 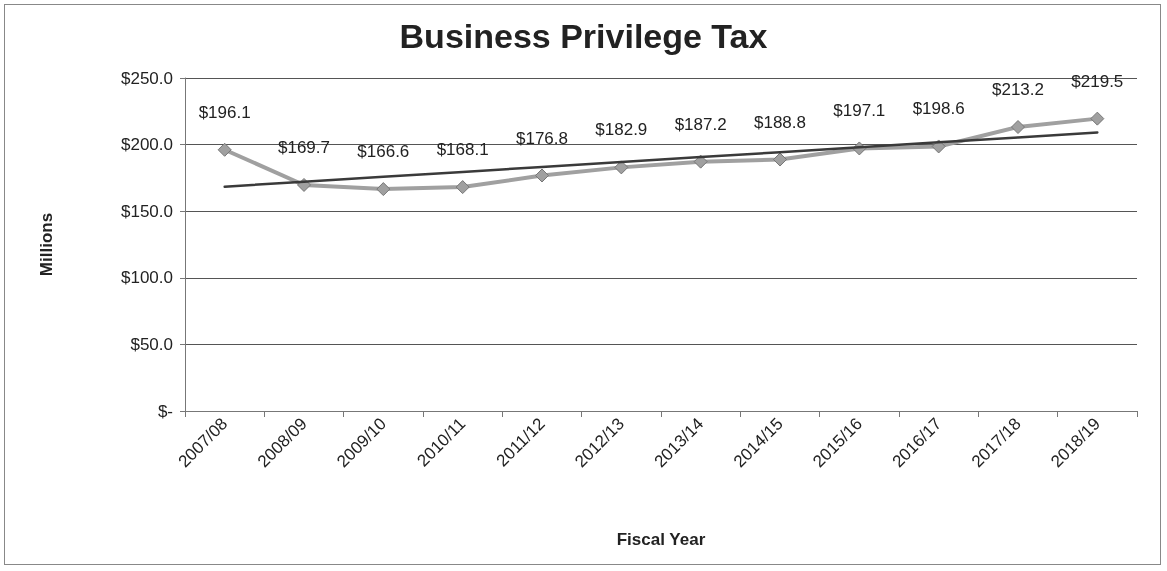 What do you see at coordinates (542, 138) in the screenshot?
I see `data-label: $176.8` at bounding box center [542, 138].